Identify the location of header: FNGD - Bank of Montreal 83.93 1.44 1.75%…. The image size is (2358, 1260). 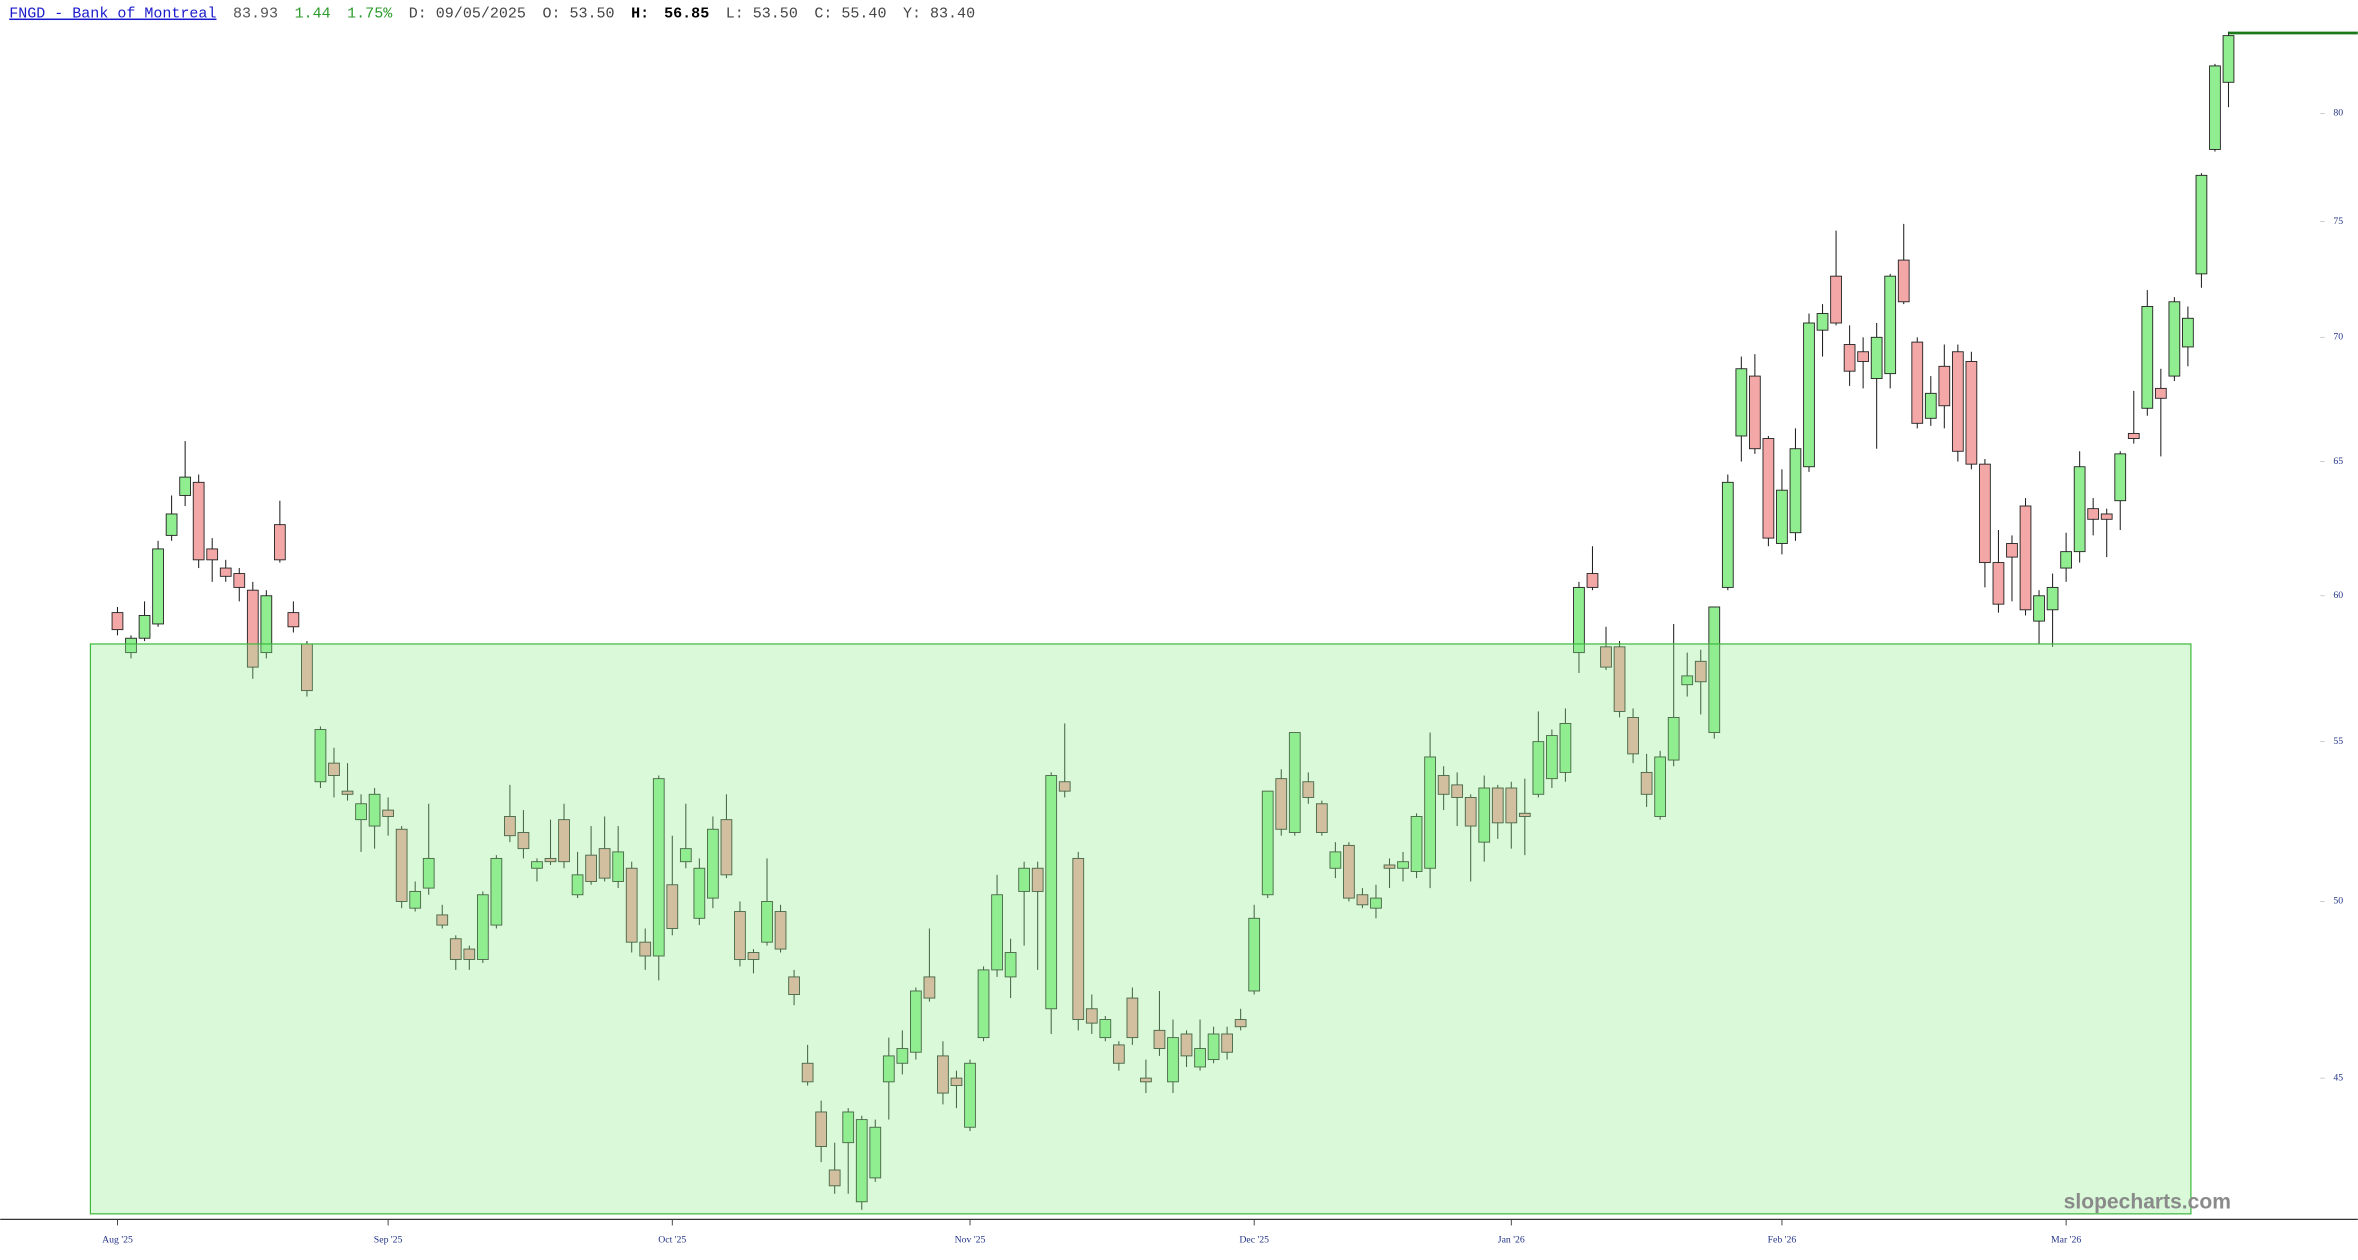
(492, 14).